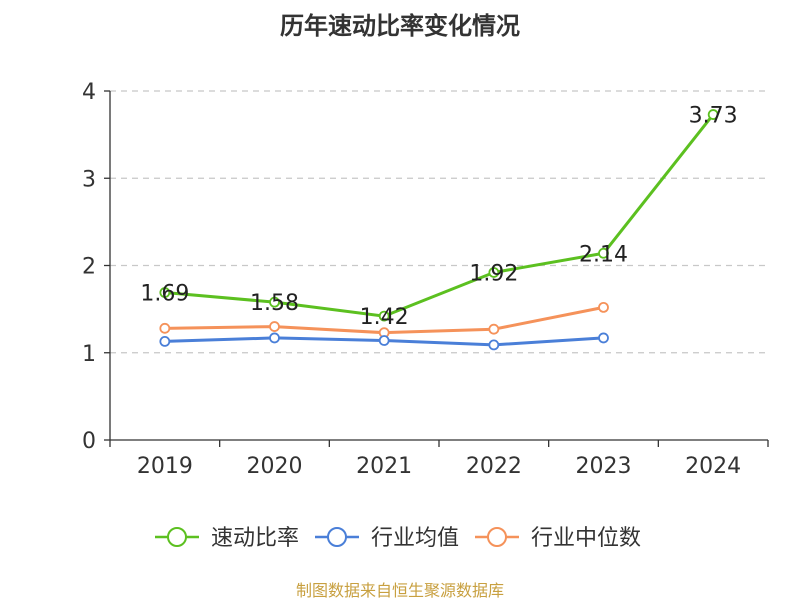 The image size is (800, 600). I want to click on y-tick-label: 1, so click(89, 354).